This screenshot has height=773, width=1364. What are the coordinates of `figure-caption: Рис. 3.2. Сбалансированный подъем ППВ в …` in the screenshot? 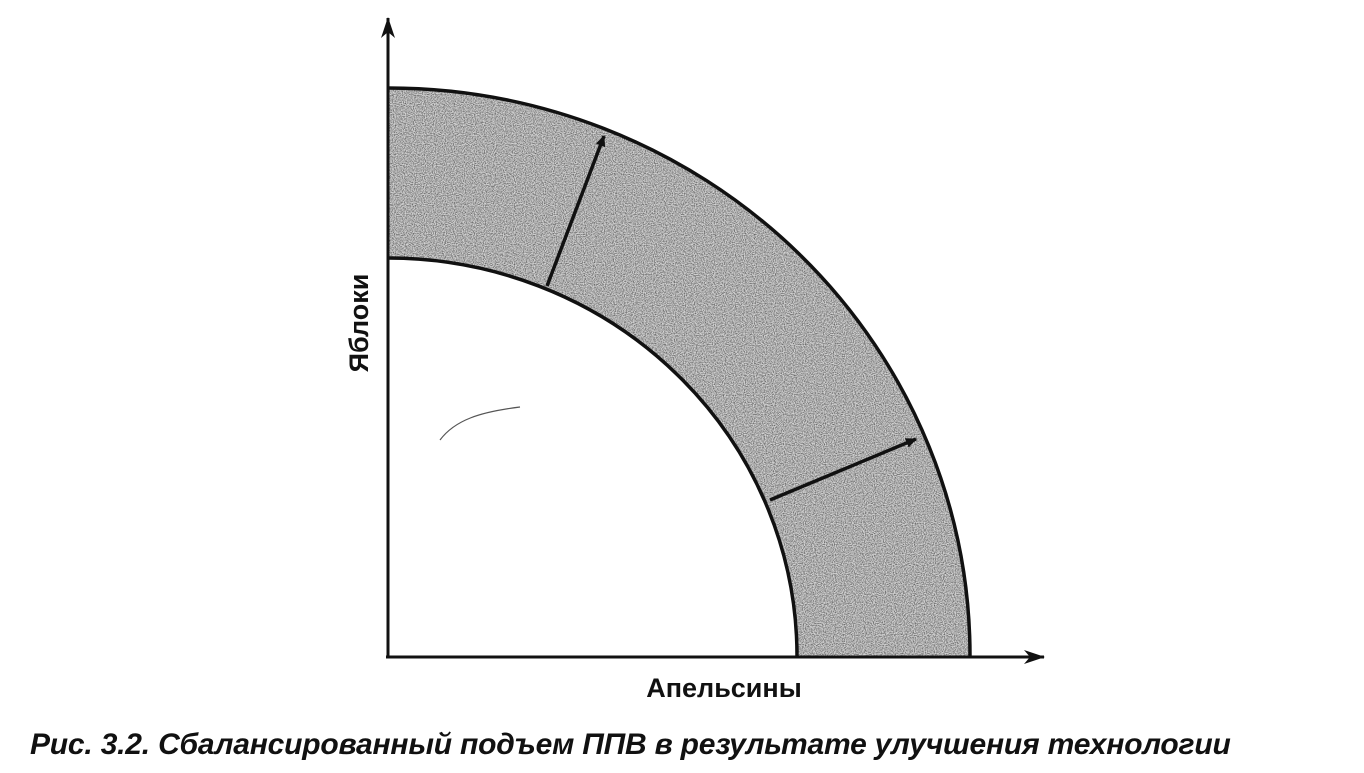 It's located at (630, 744).